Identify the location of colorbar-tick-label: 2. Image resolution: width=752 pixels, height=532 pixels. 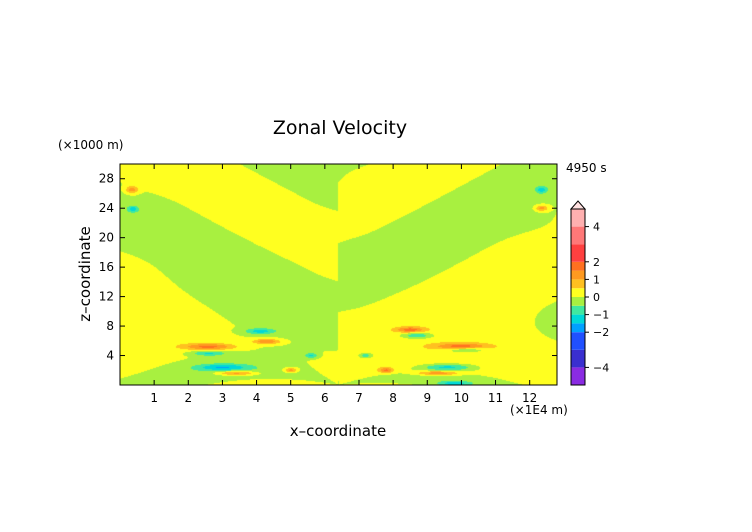
(596, 262).